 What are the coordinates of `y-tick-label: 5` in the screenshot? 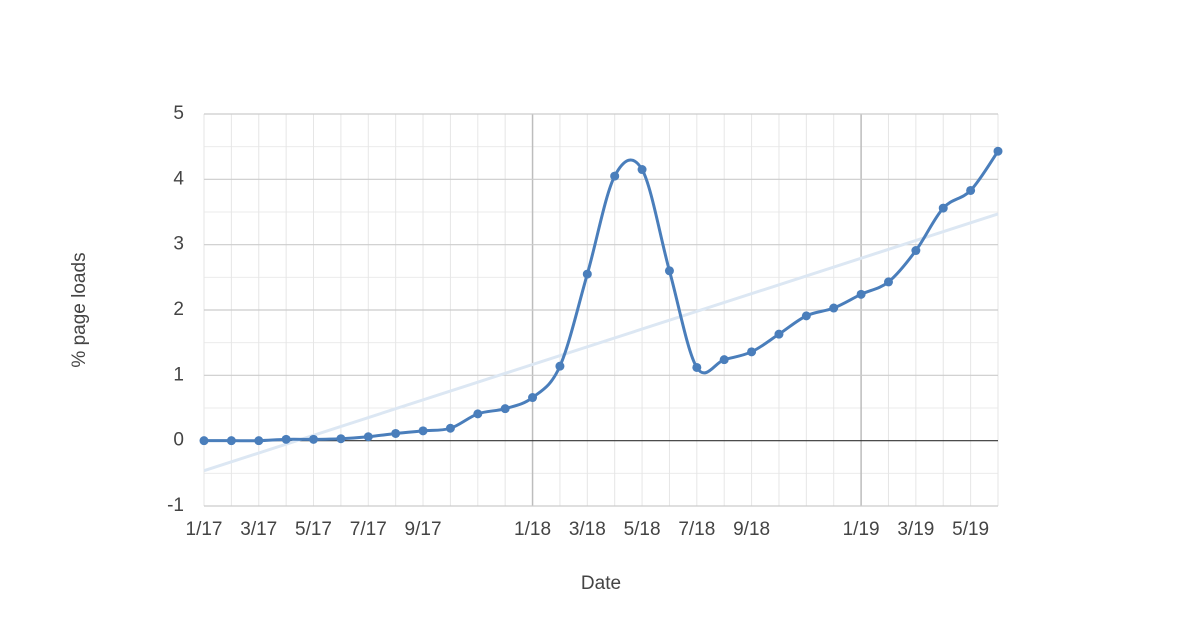 It's located at (178, 113).